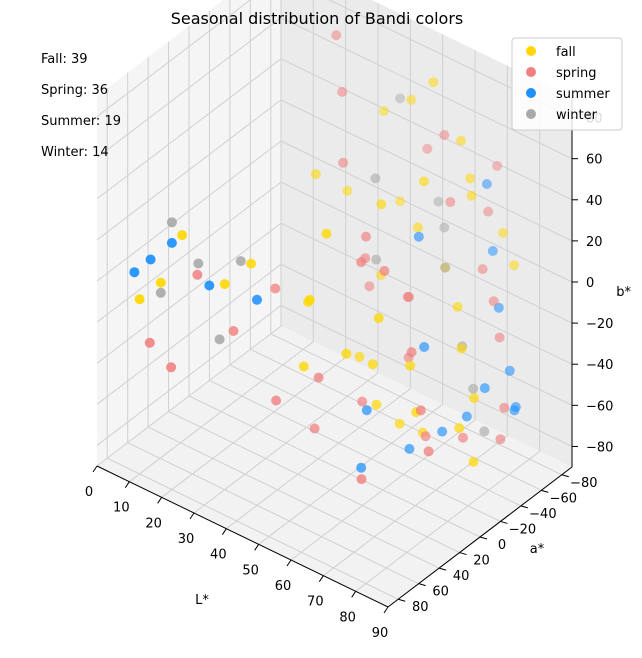  Describe the element at coordinates (380, 633) in the screenshot. I see `x-tick-label: 90` at that location.